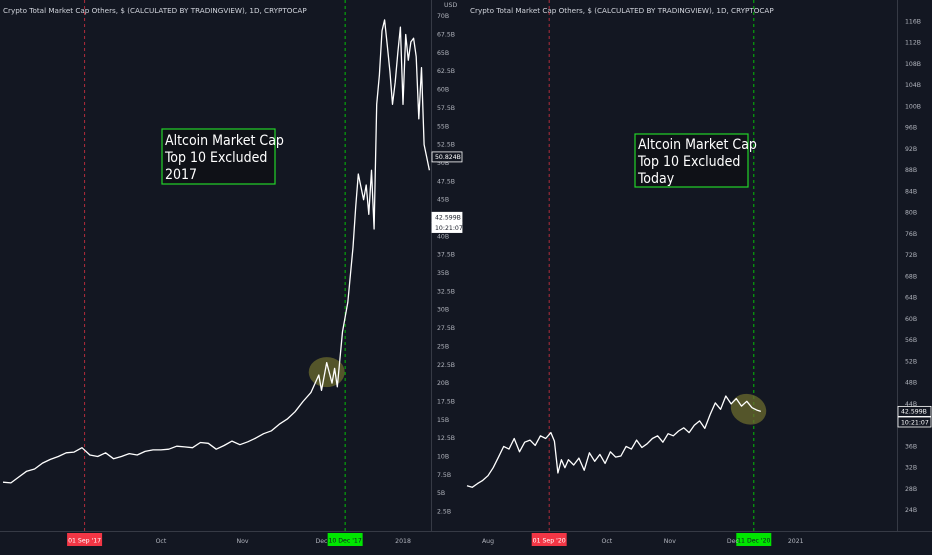 This screenshot has height=555, width=932. I want to click on price-labels: 42.599B 10:21:07, so click(914, 416).